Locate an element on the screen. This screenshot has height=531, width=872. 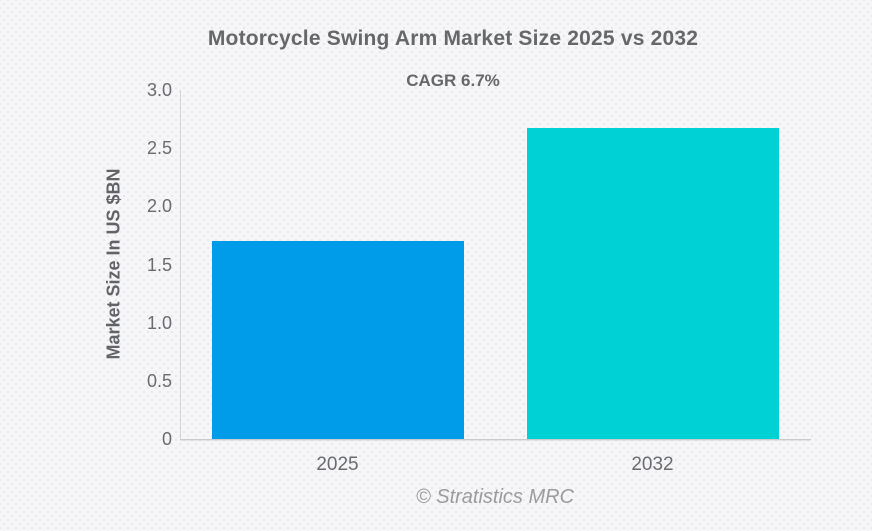
x-axis-line is located at coordinates (495, 439).